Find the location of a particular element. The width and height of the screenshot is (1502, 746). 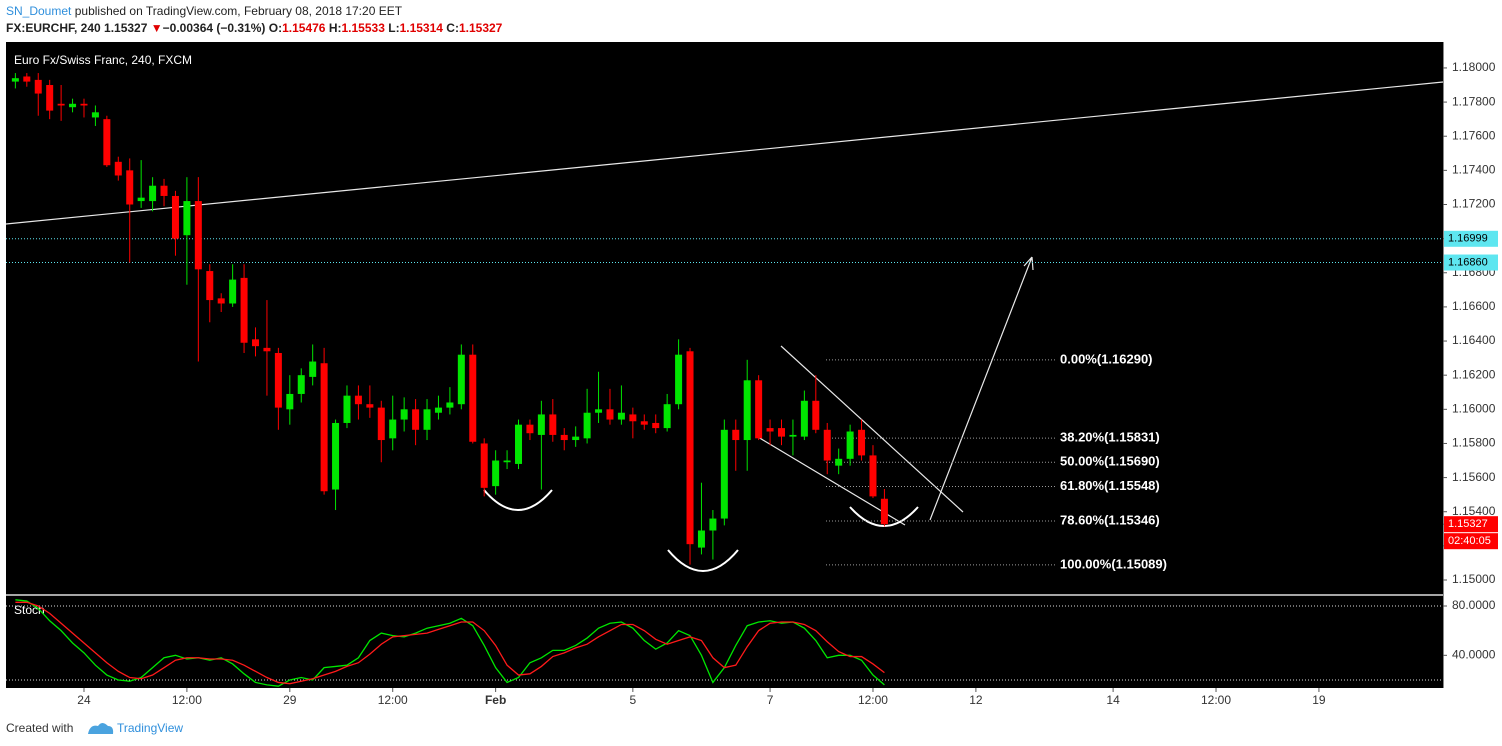

y-tick-label: 1.18000 is located at coordinates (1474, 67).